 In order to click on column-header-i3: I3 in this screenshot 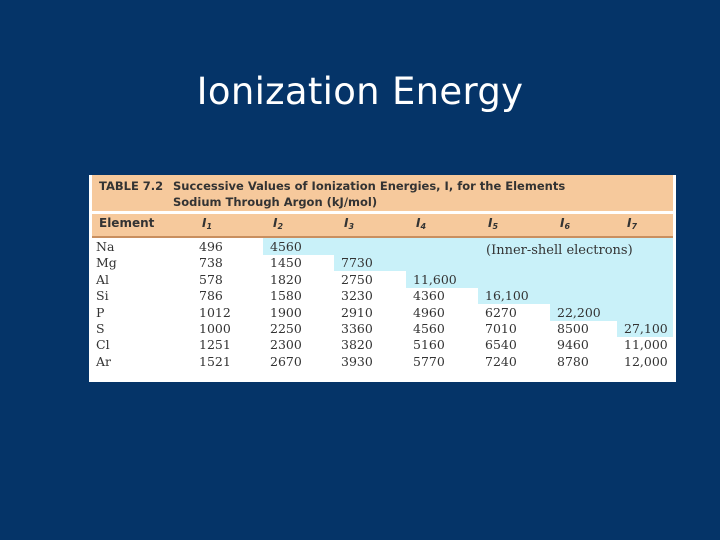, I will do `click(349, 223)`.